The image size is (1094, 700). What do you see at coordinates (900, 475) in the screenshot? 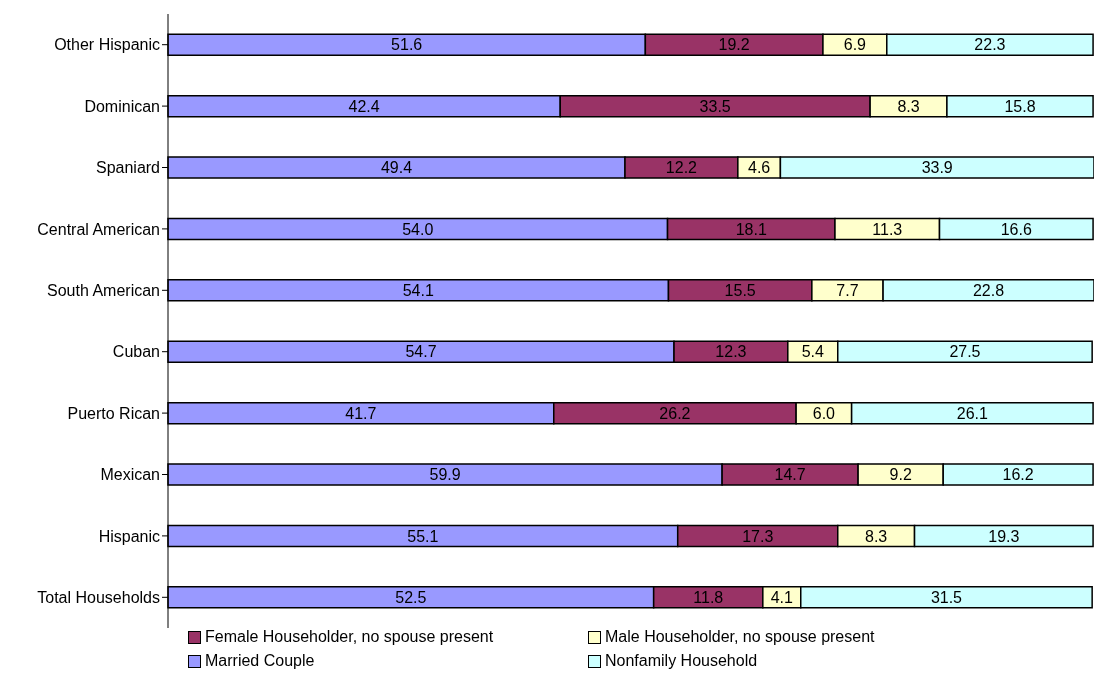
I see `data-label: 9.2` at bounding box center [900, 475].